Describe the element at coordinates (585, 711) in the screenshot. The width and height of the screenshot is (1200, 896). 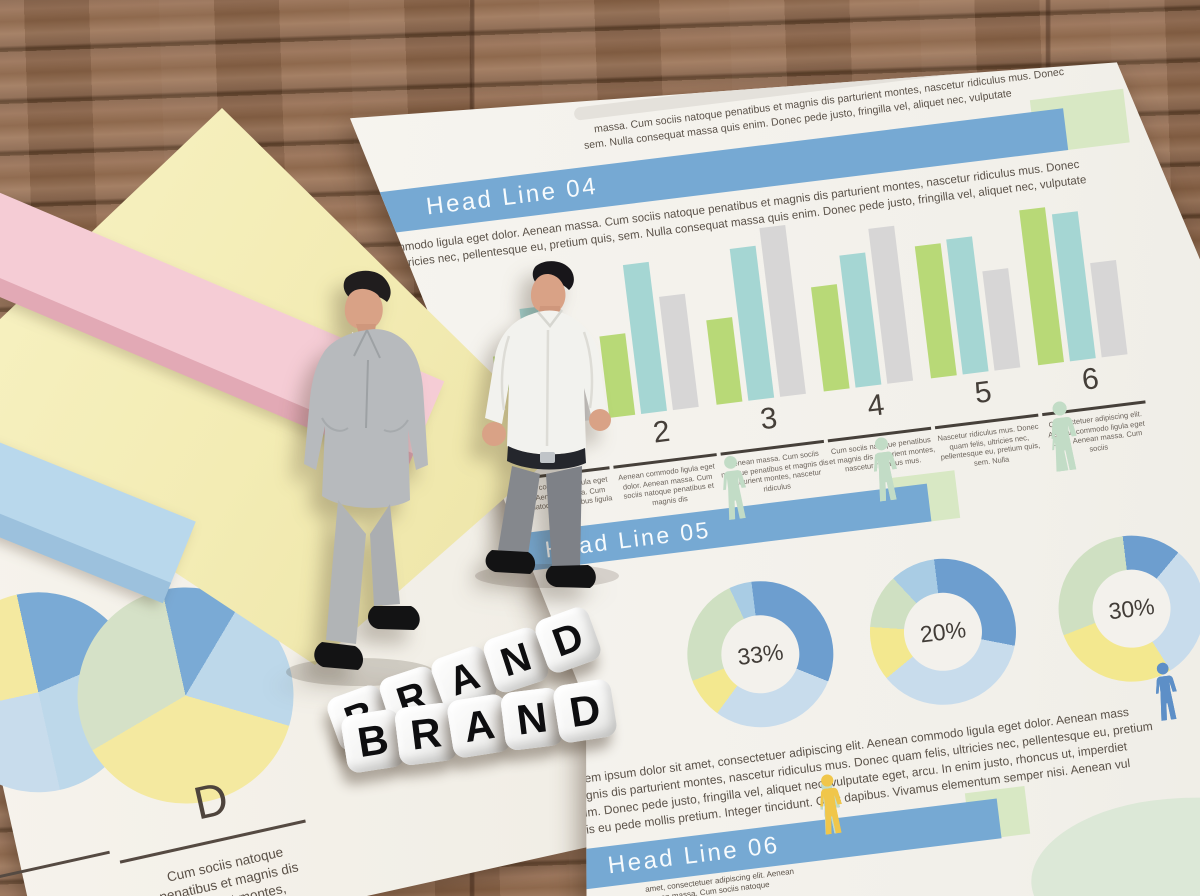
I see `letter-die-D: D` at that location.